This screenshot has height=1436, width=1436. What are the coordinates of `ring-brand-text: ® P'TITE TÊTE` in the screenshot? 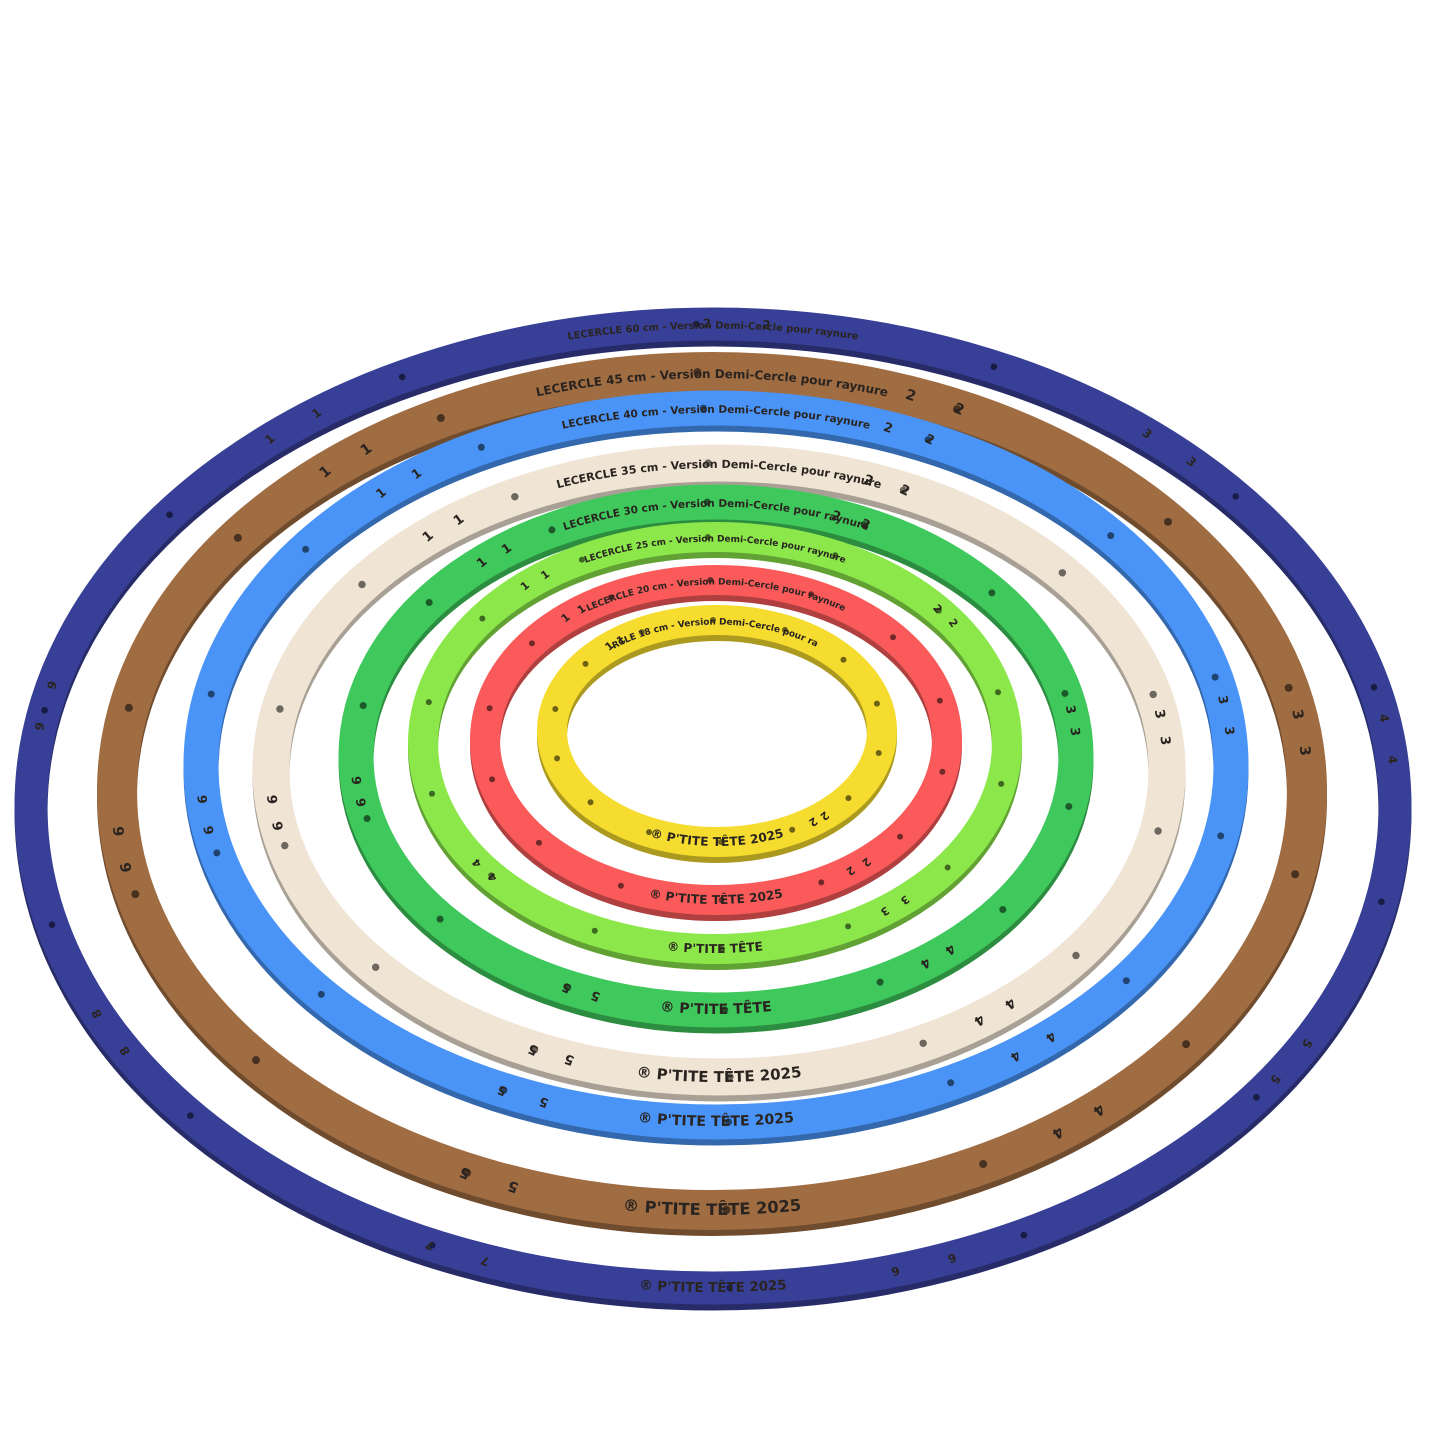 It's located at (714, 947).